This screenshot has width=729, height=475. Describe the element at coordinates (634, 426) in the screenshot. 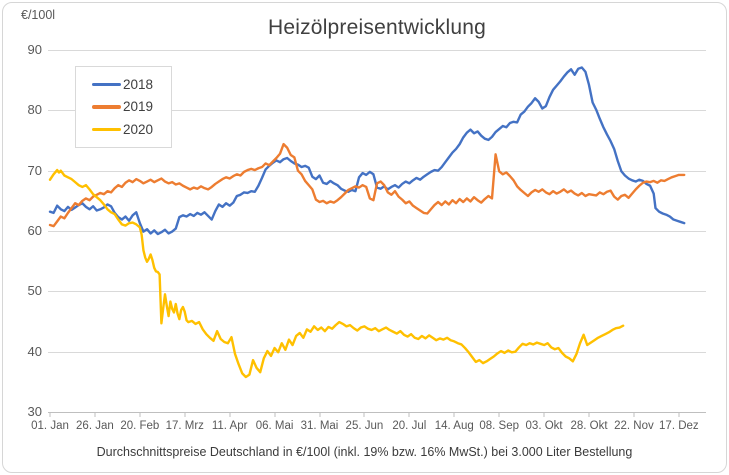

I see `x-tick-label: 22. Nov` at that location.